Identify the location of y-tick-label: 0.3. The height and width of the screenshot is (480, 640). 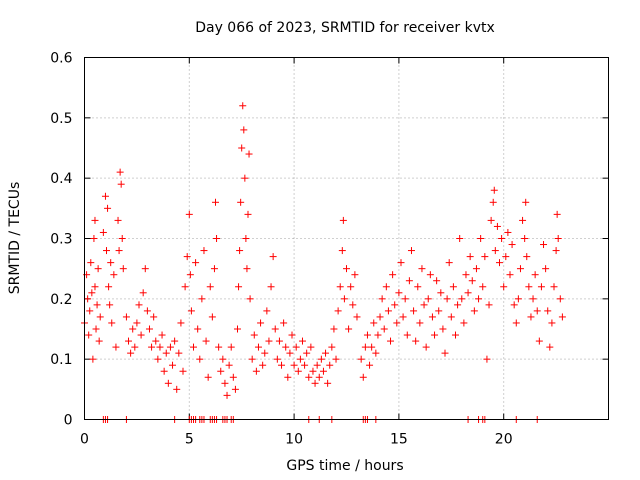
(61, 240).